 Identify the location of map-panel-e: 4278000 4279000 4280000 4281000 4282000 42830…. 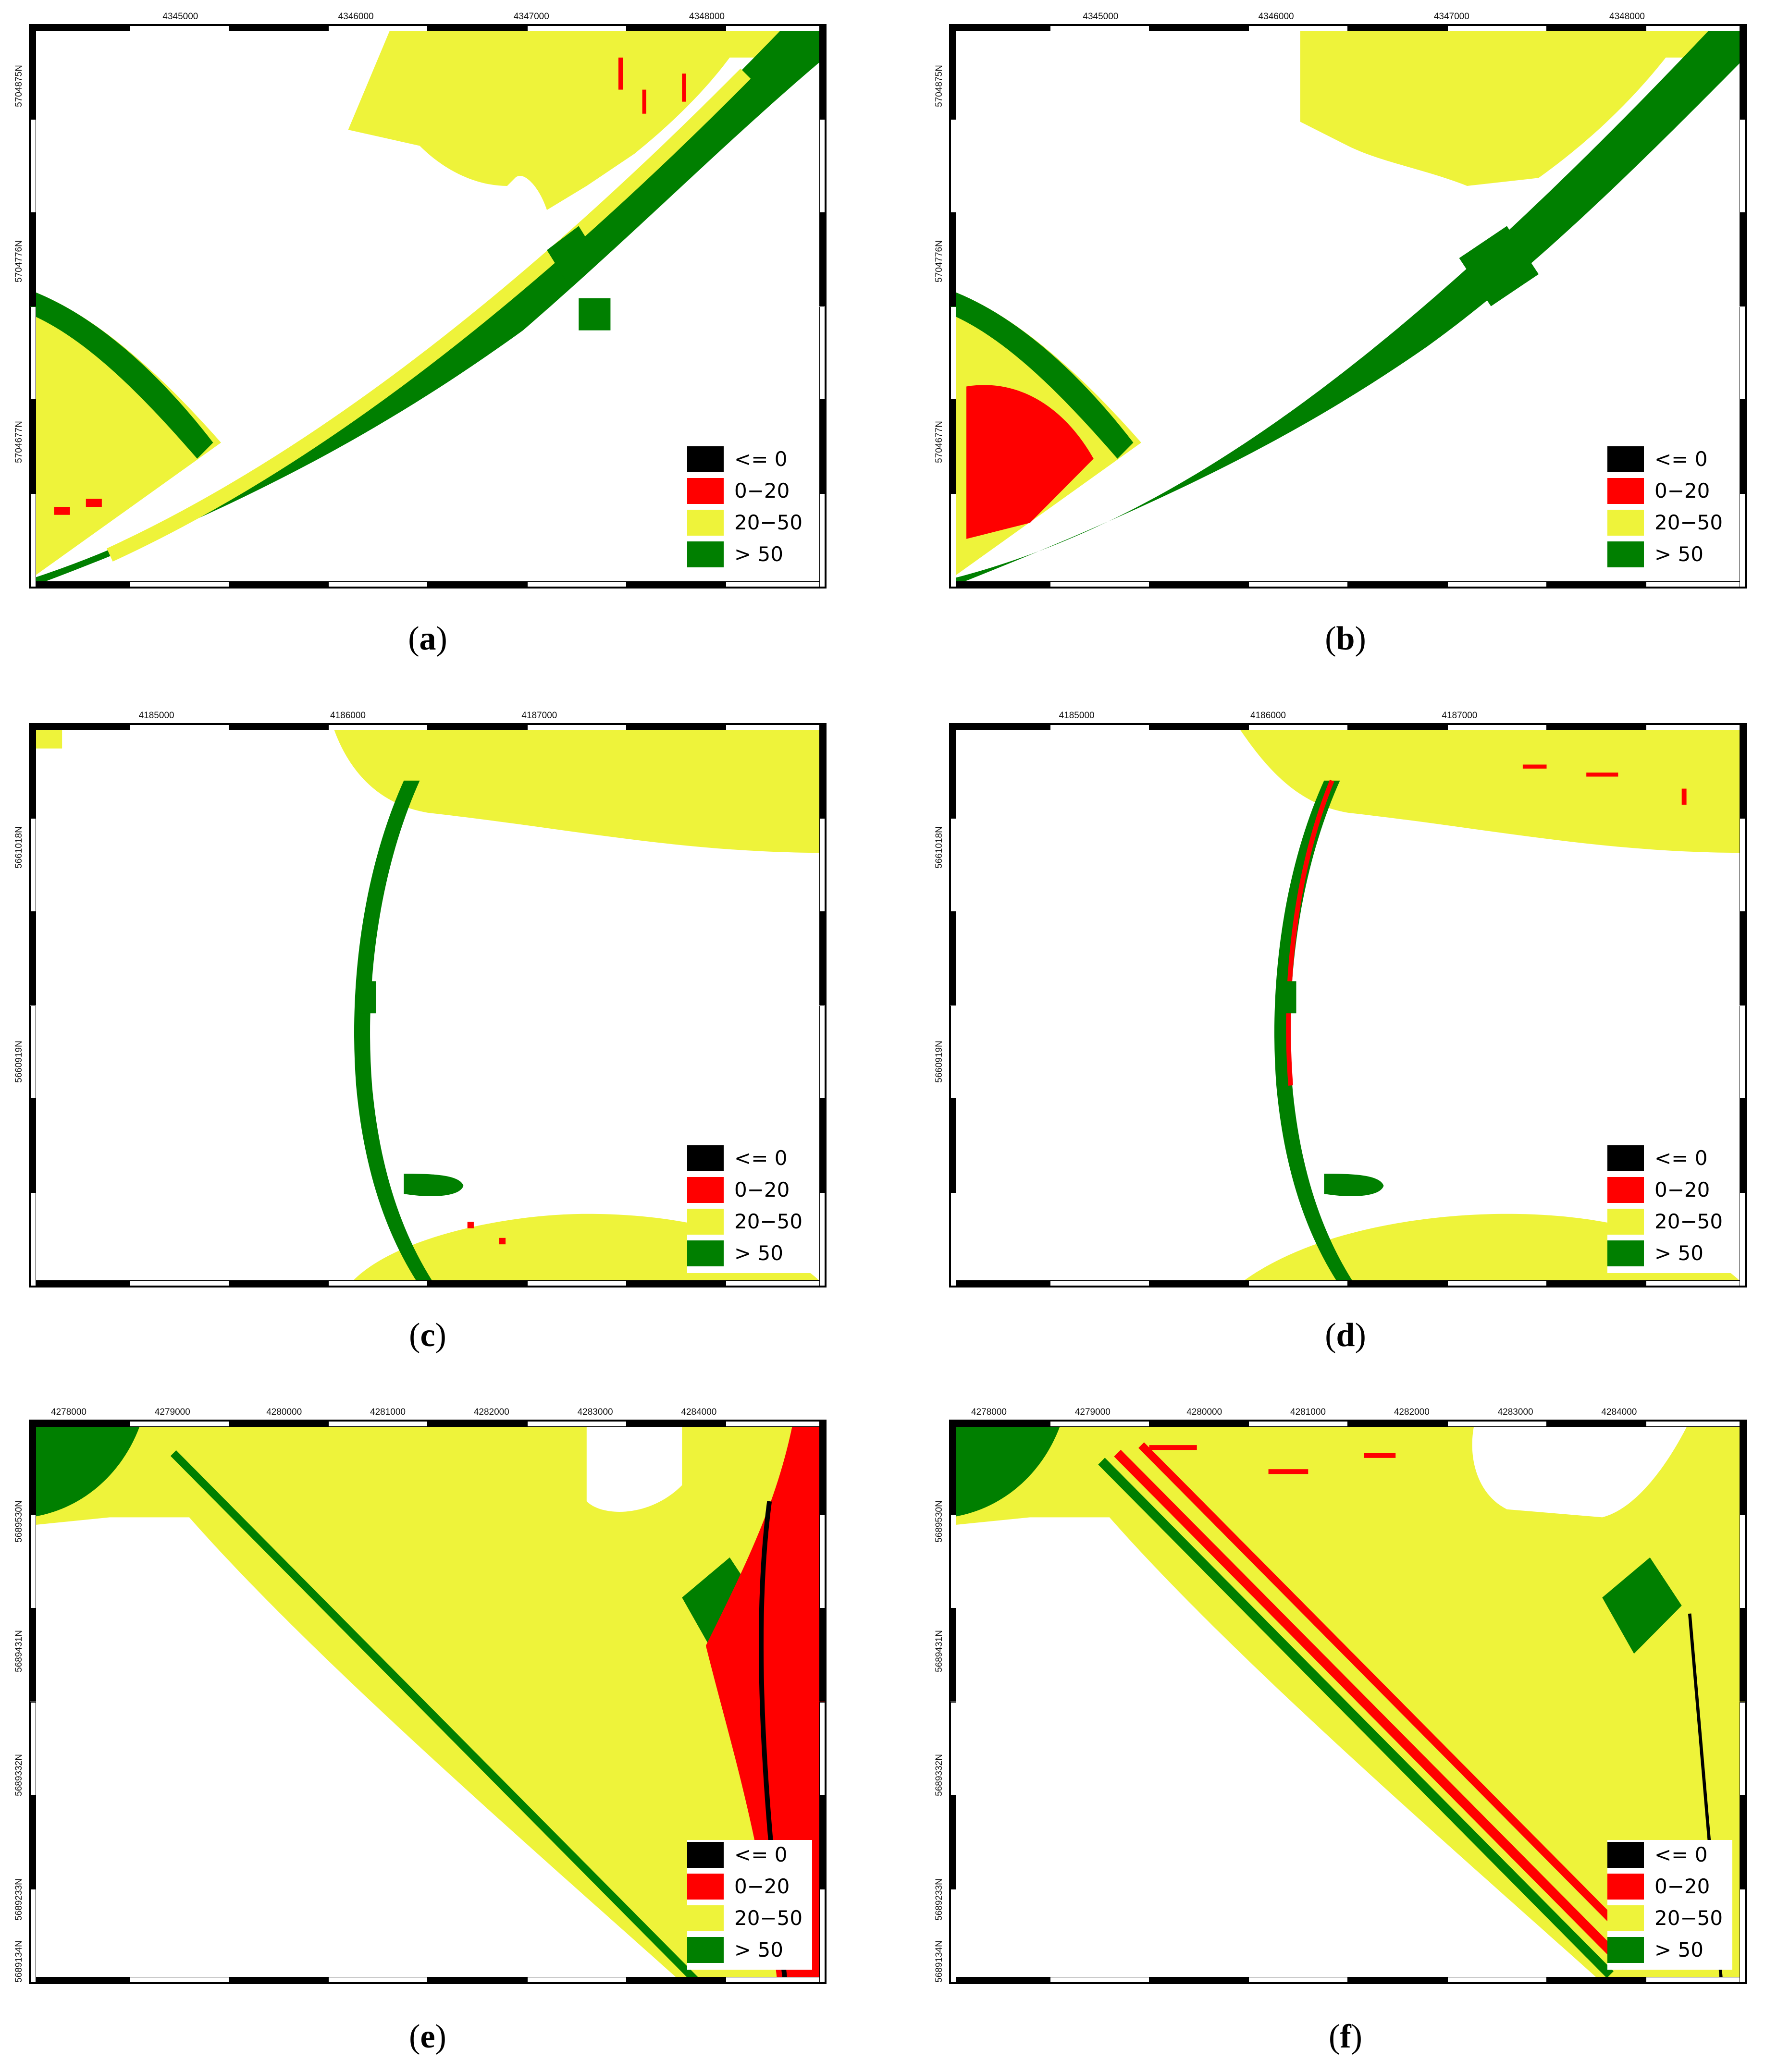
(421, 1695).